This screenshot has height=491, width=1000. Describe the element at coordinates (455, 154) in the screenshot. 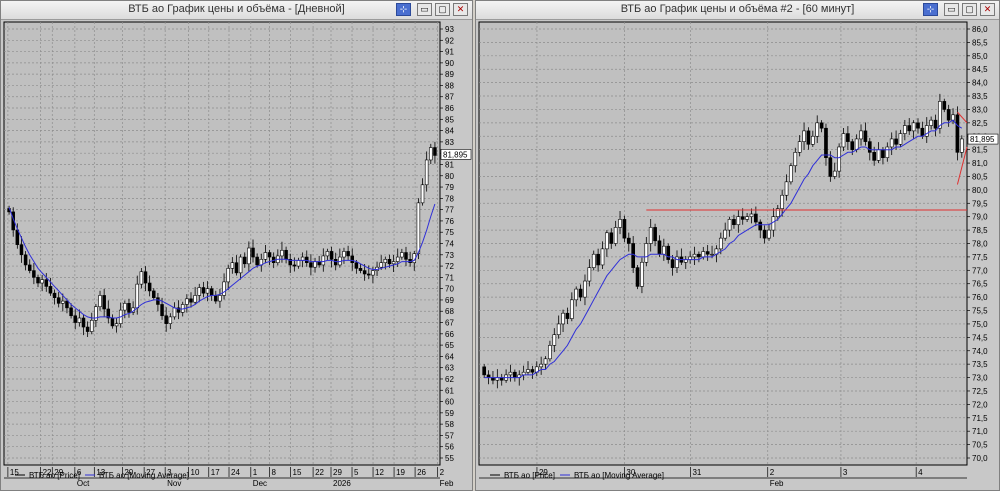

I see `last-price-label: 81,895` at that location.